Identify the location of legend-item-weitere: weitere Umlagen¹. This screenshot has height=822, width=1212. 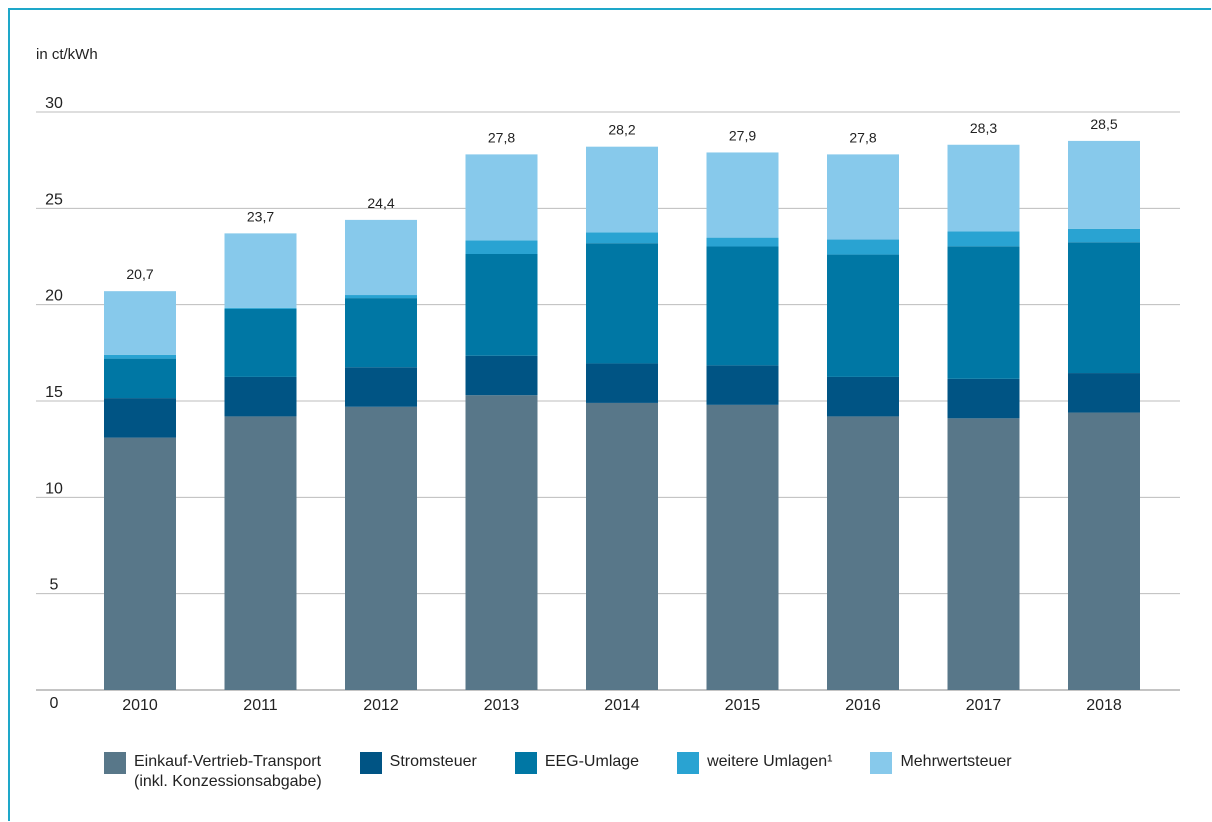
(754, 772).